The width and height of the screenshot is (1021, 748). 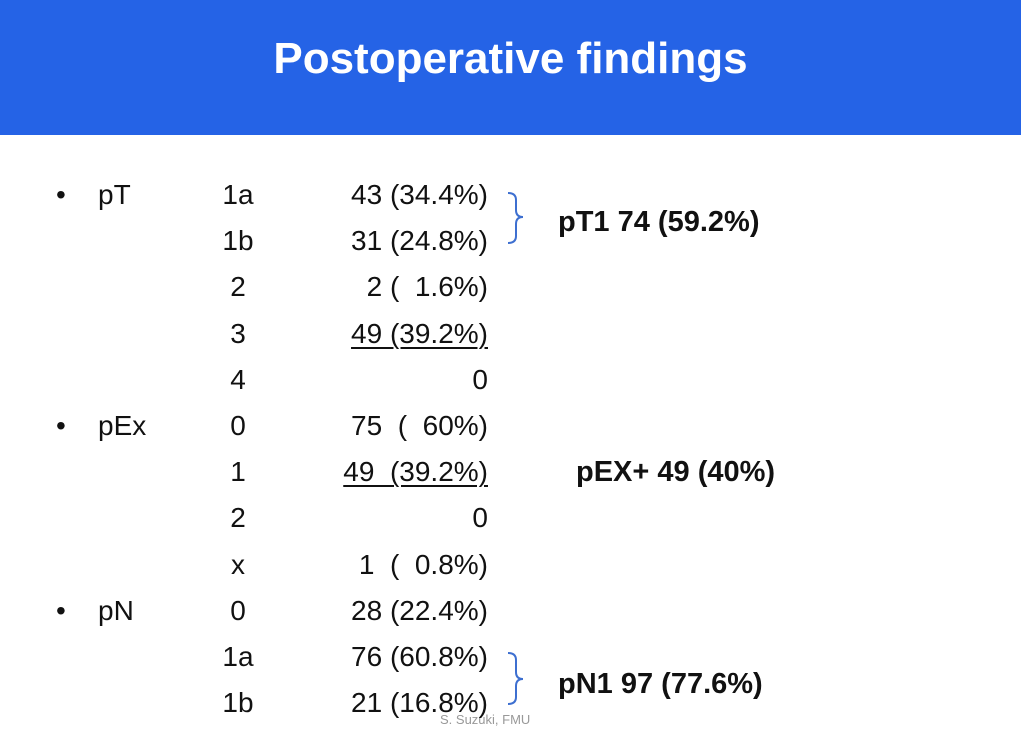 What do you see at coordinates (419, 194) in the screenshot?
I see `value: 43 (34.4%)` at bounding box center [419, 194].